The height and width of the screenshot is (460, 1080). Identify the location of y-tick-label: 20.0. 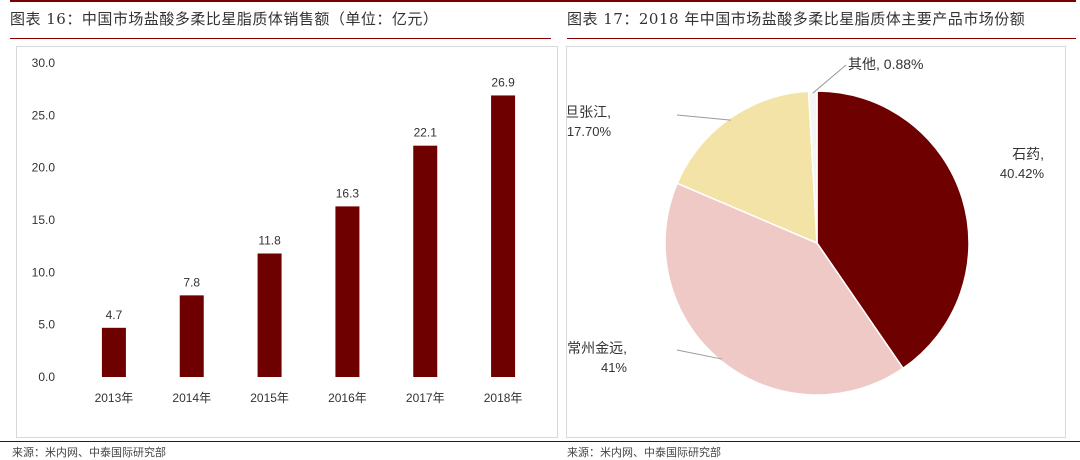
(44, 168).